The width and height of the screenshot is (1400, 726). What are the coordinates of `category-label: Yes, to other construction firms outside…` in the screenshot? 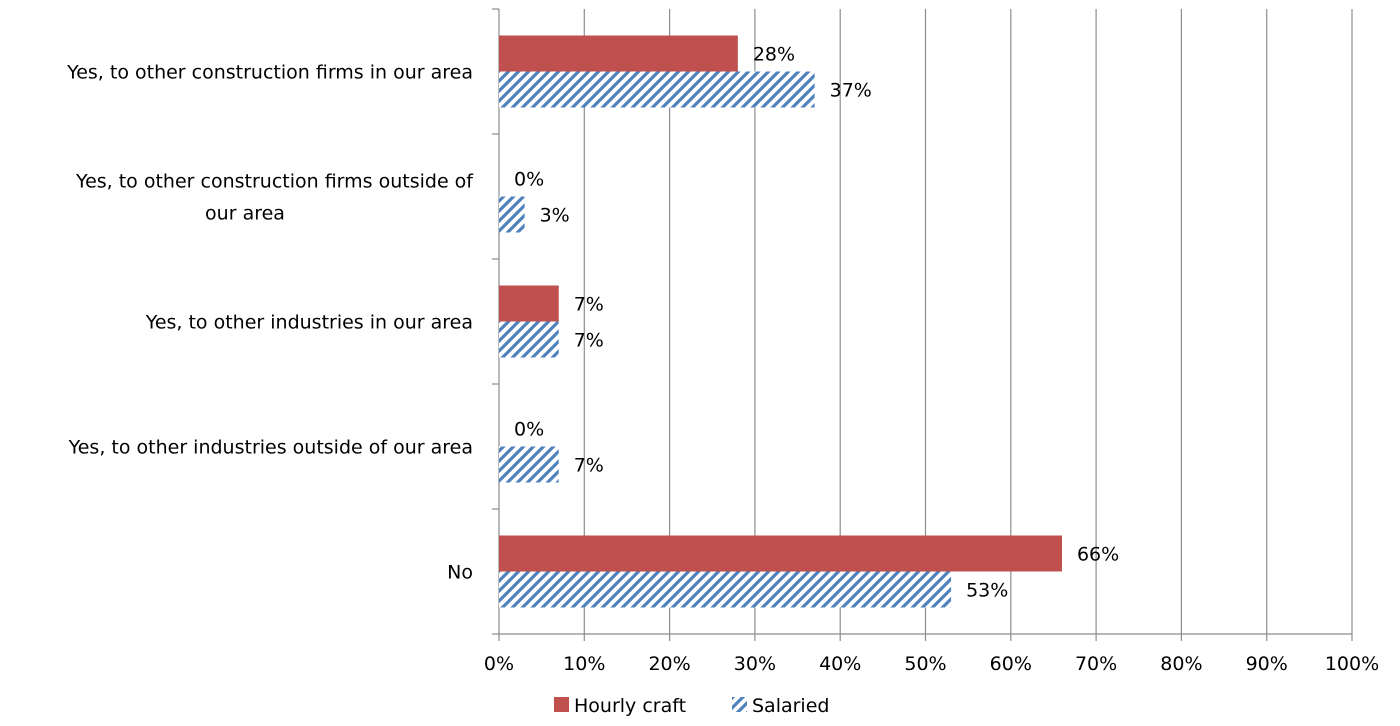 It's located at (274, 182).